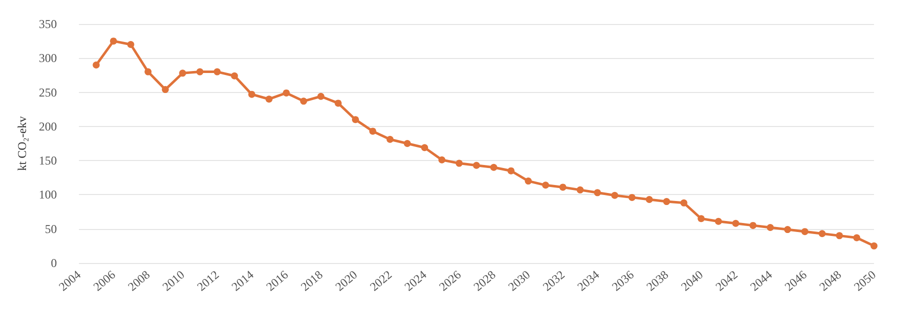 This screenshot has height=325, width=904. Describe the element at coordinates (47, 24) in the screenshot. I see `y-tick-label: 350` at that location.